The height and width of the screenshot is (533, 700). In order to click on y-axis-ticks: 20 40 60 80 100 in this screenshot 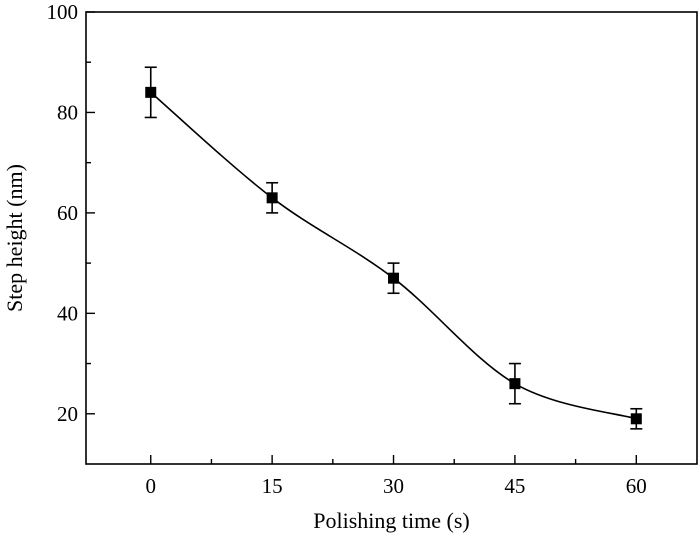, I will do `click(71, 213)`.